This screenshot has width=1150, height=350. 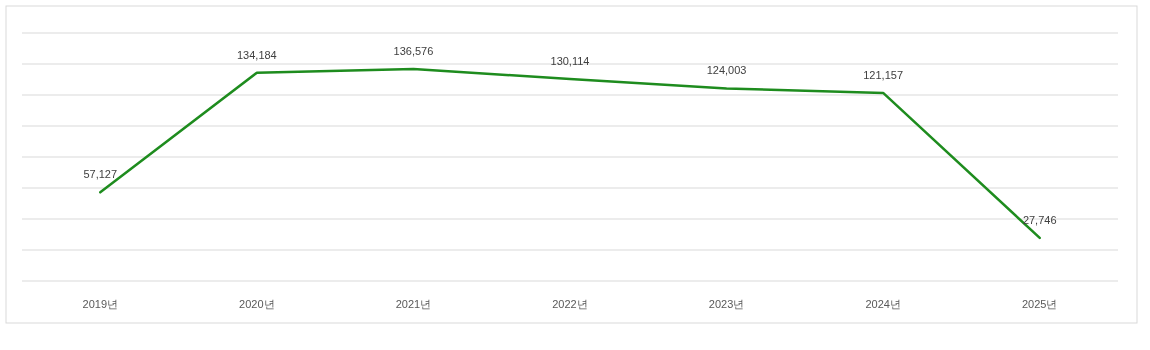 I want to click on data-label: 134,184, so click(x=256, y=54).